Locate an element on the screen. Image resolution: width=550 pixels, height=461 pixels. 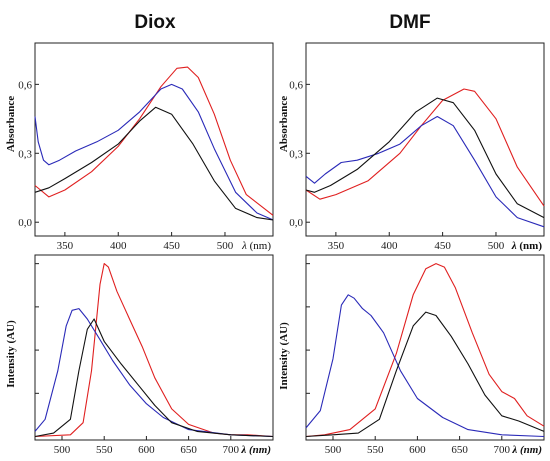
column-title-diox: Diox is located at coordinates (155, 22).